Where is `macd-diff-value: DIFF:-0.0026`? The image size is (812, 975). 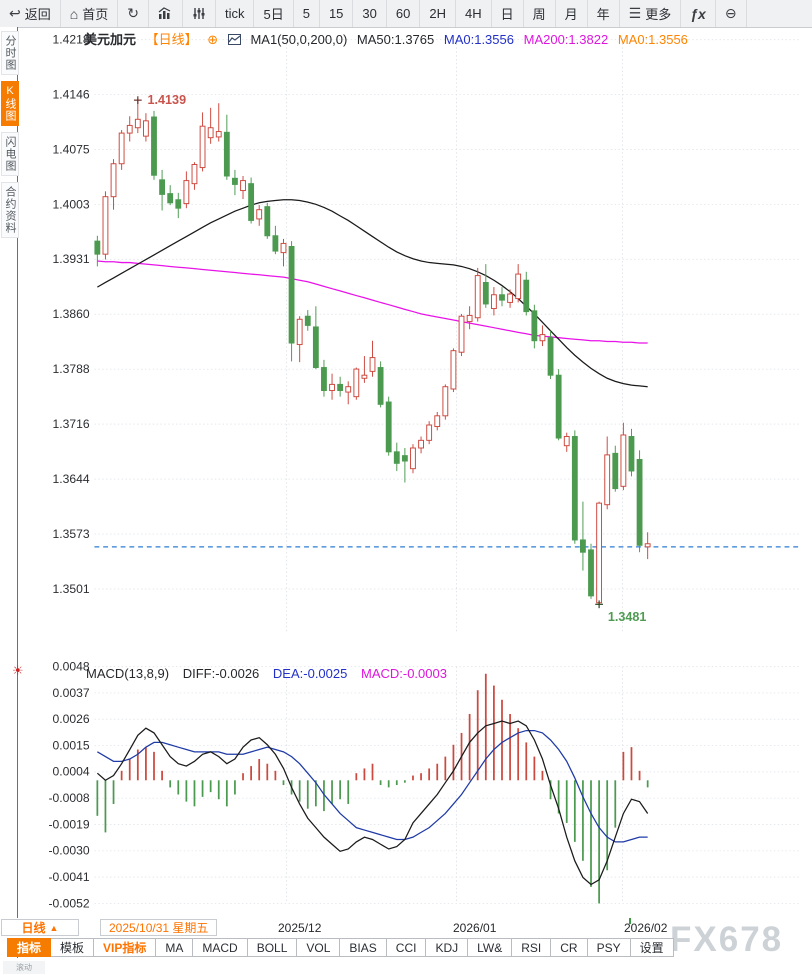
macd-diff-value: DIFF:-0.0026 is located at coordinates (221, 673).